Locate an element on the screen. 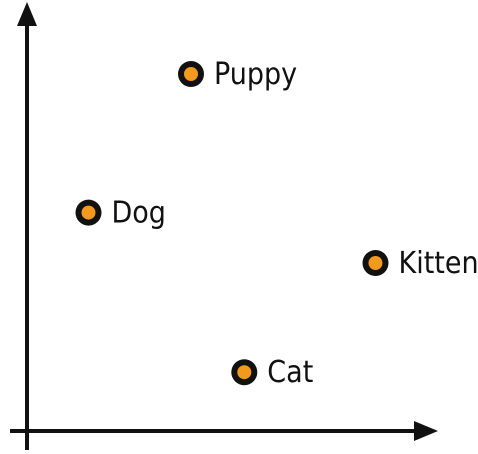 This screenshot has width=478, height=454. y-axis-arrowhead is located at coordinates (27, 14).